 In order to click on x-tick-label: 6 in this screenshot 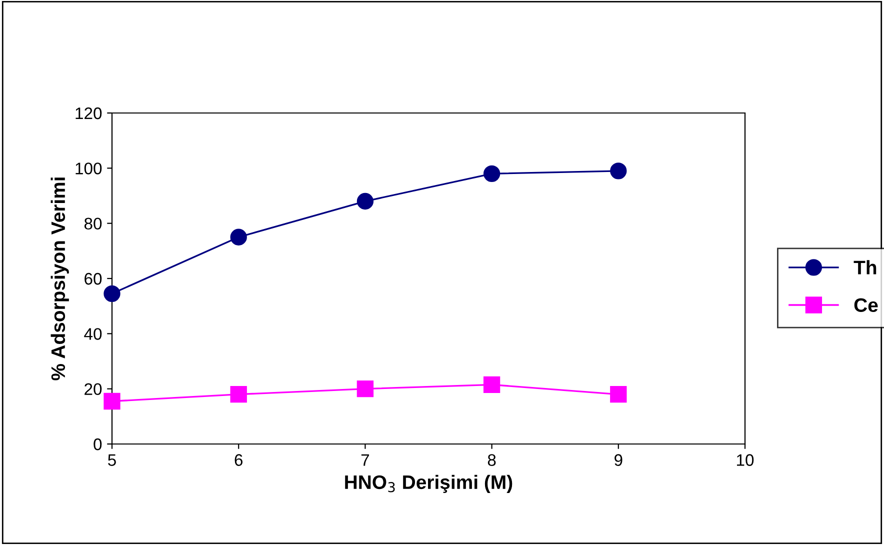, I will do `click(238, 460)`.